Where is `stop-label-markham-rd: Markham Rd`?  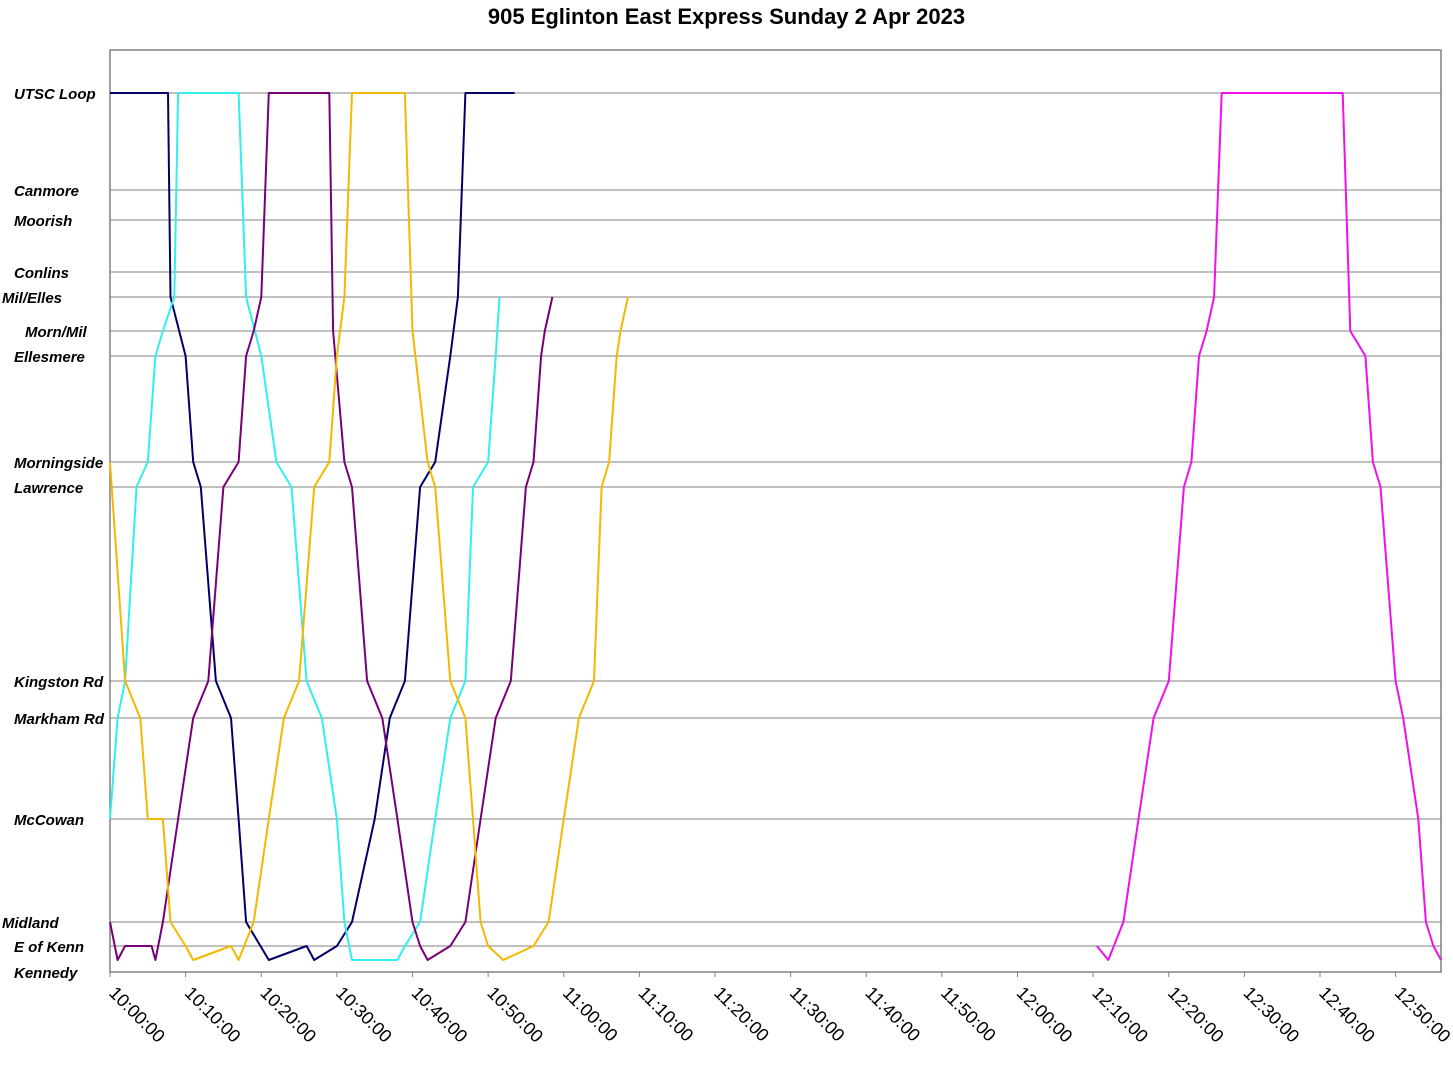 stop-label-markham-rd: Markham Rd is located at coordinates (59, 719).